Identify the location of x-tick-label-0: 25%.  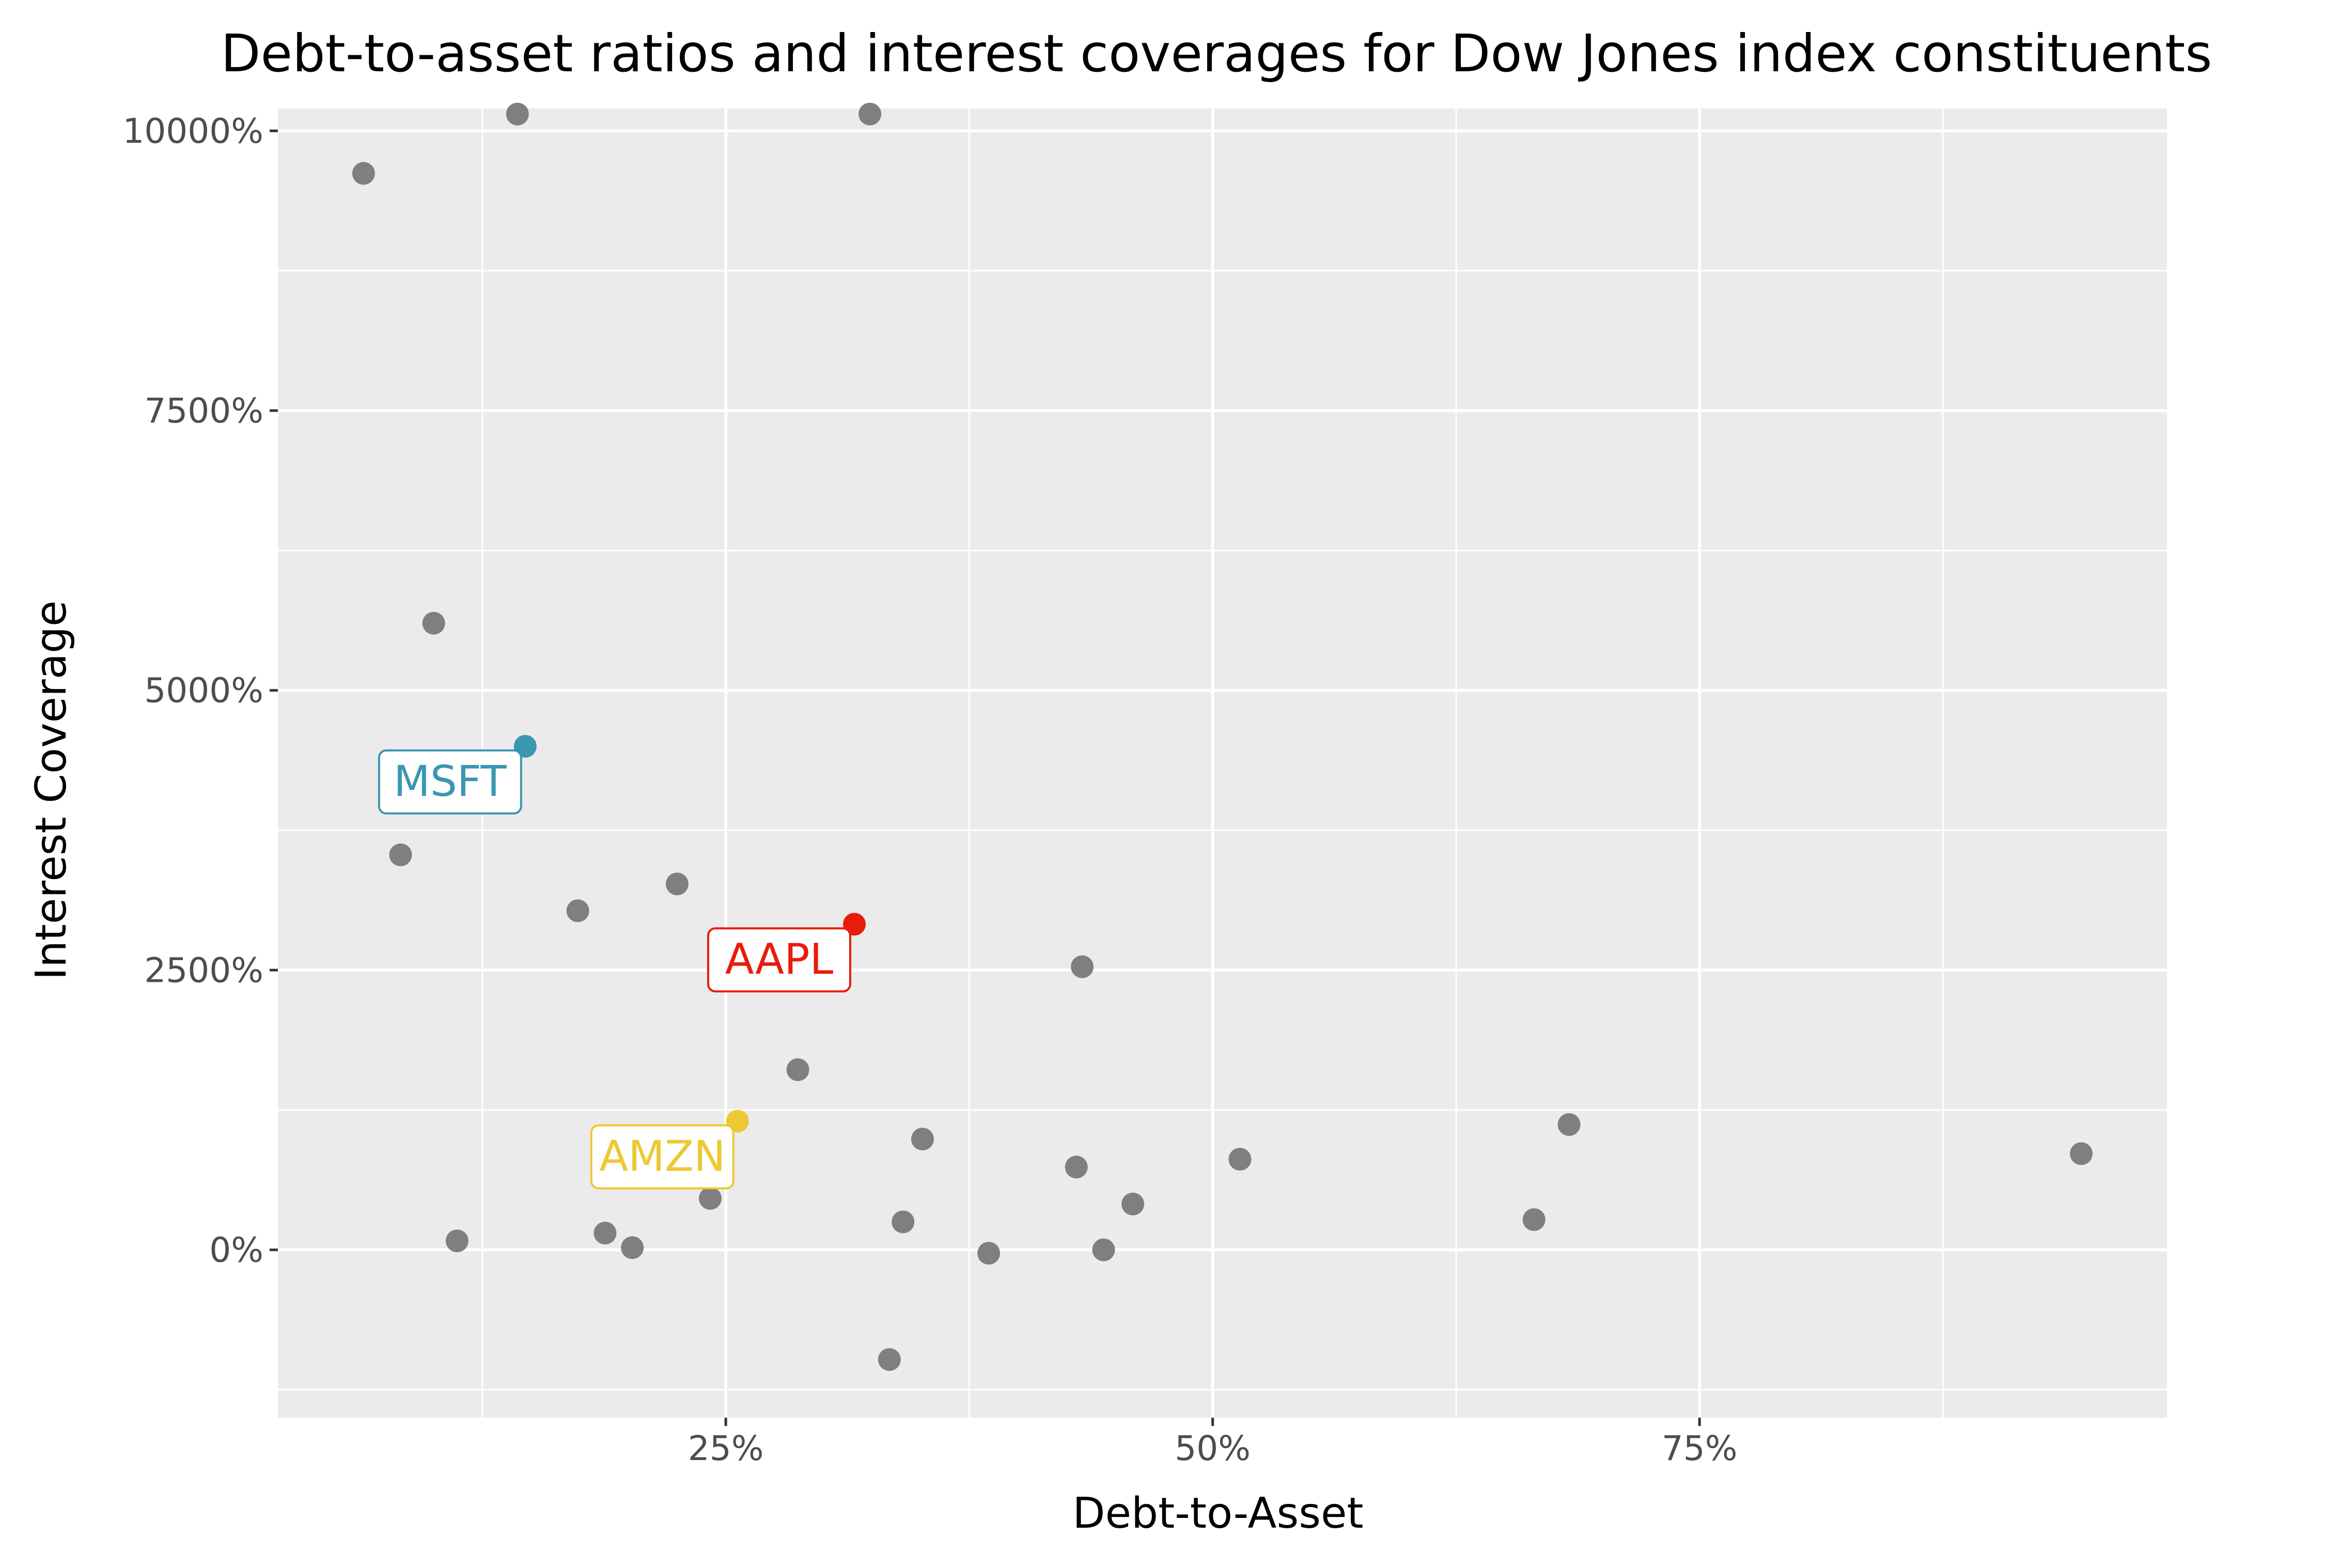
(726, 1449).